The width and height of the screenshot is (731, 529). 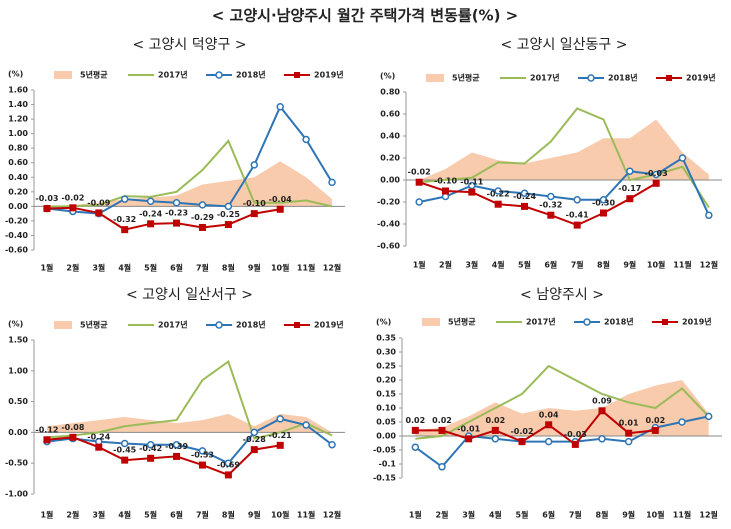 I want to click on data-label: -0.28, so click(x=254, y=439).